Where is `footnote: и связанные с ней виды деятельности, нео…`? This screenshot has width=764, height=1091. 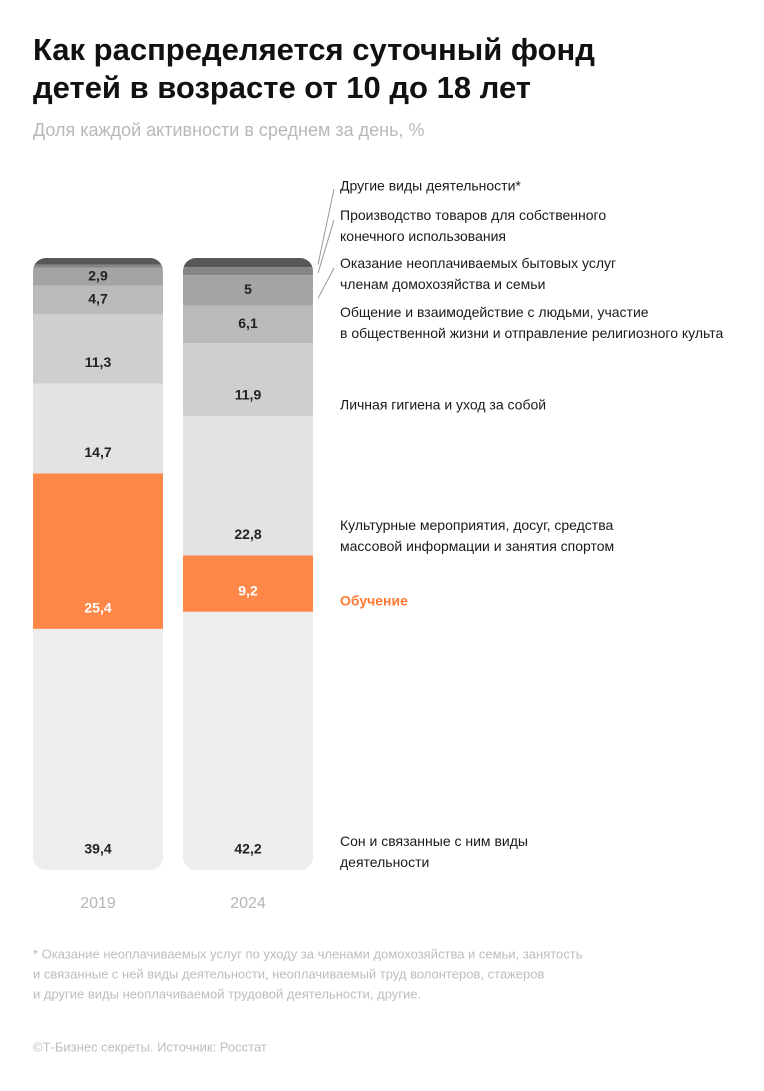
footnote: и связанные с ней виды деятельности, нео… is located at coordinates (288, 973).